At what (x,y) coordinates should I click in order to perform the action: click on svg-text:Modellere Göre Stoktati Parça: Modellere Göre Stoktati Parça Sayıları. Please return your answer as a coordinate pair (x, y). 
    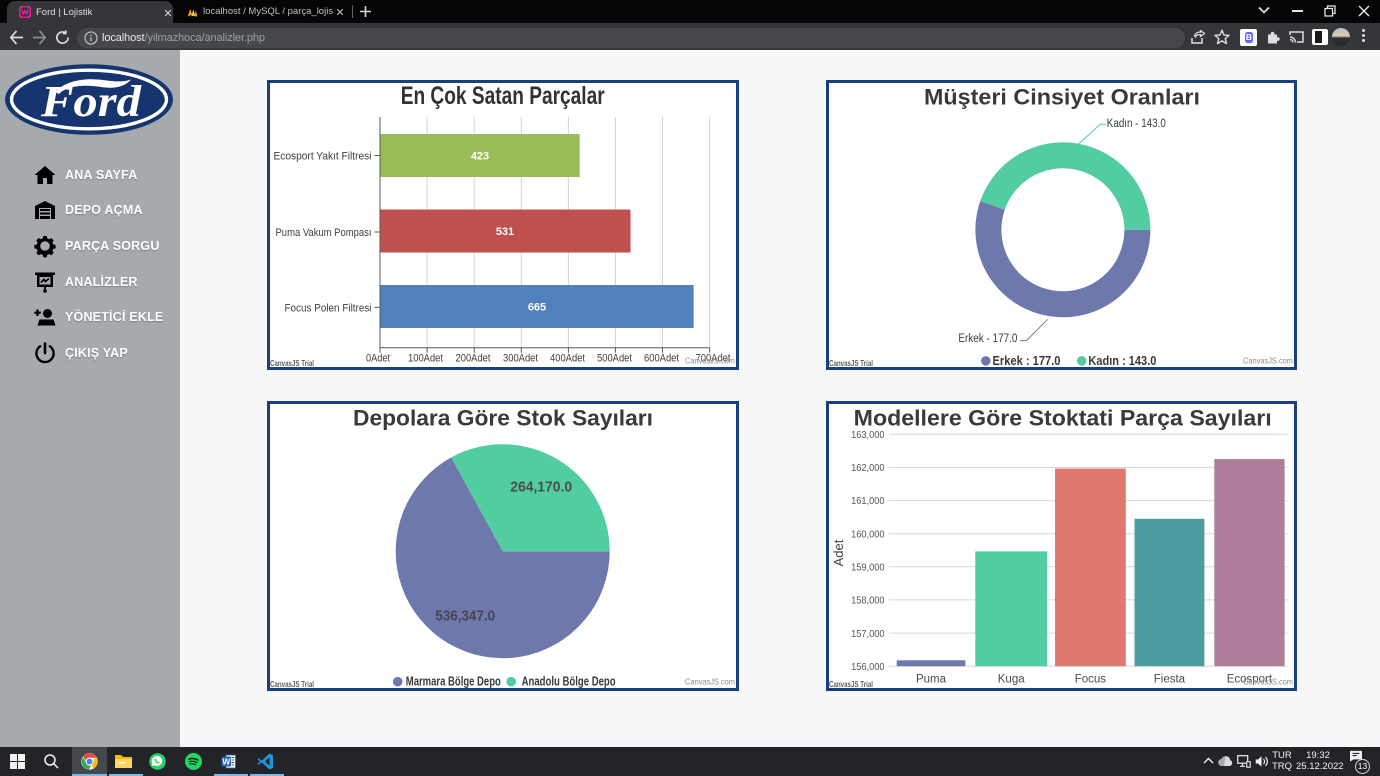
    Looking at the image, I should click on (1063, 418).